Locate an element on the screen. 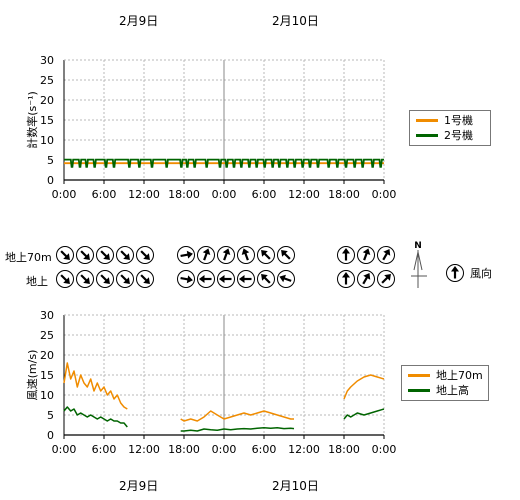 The image size is (520, 500). count-rate-legend: 1号機 2号機 is located at coordinates (450, 128).